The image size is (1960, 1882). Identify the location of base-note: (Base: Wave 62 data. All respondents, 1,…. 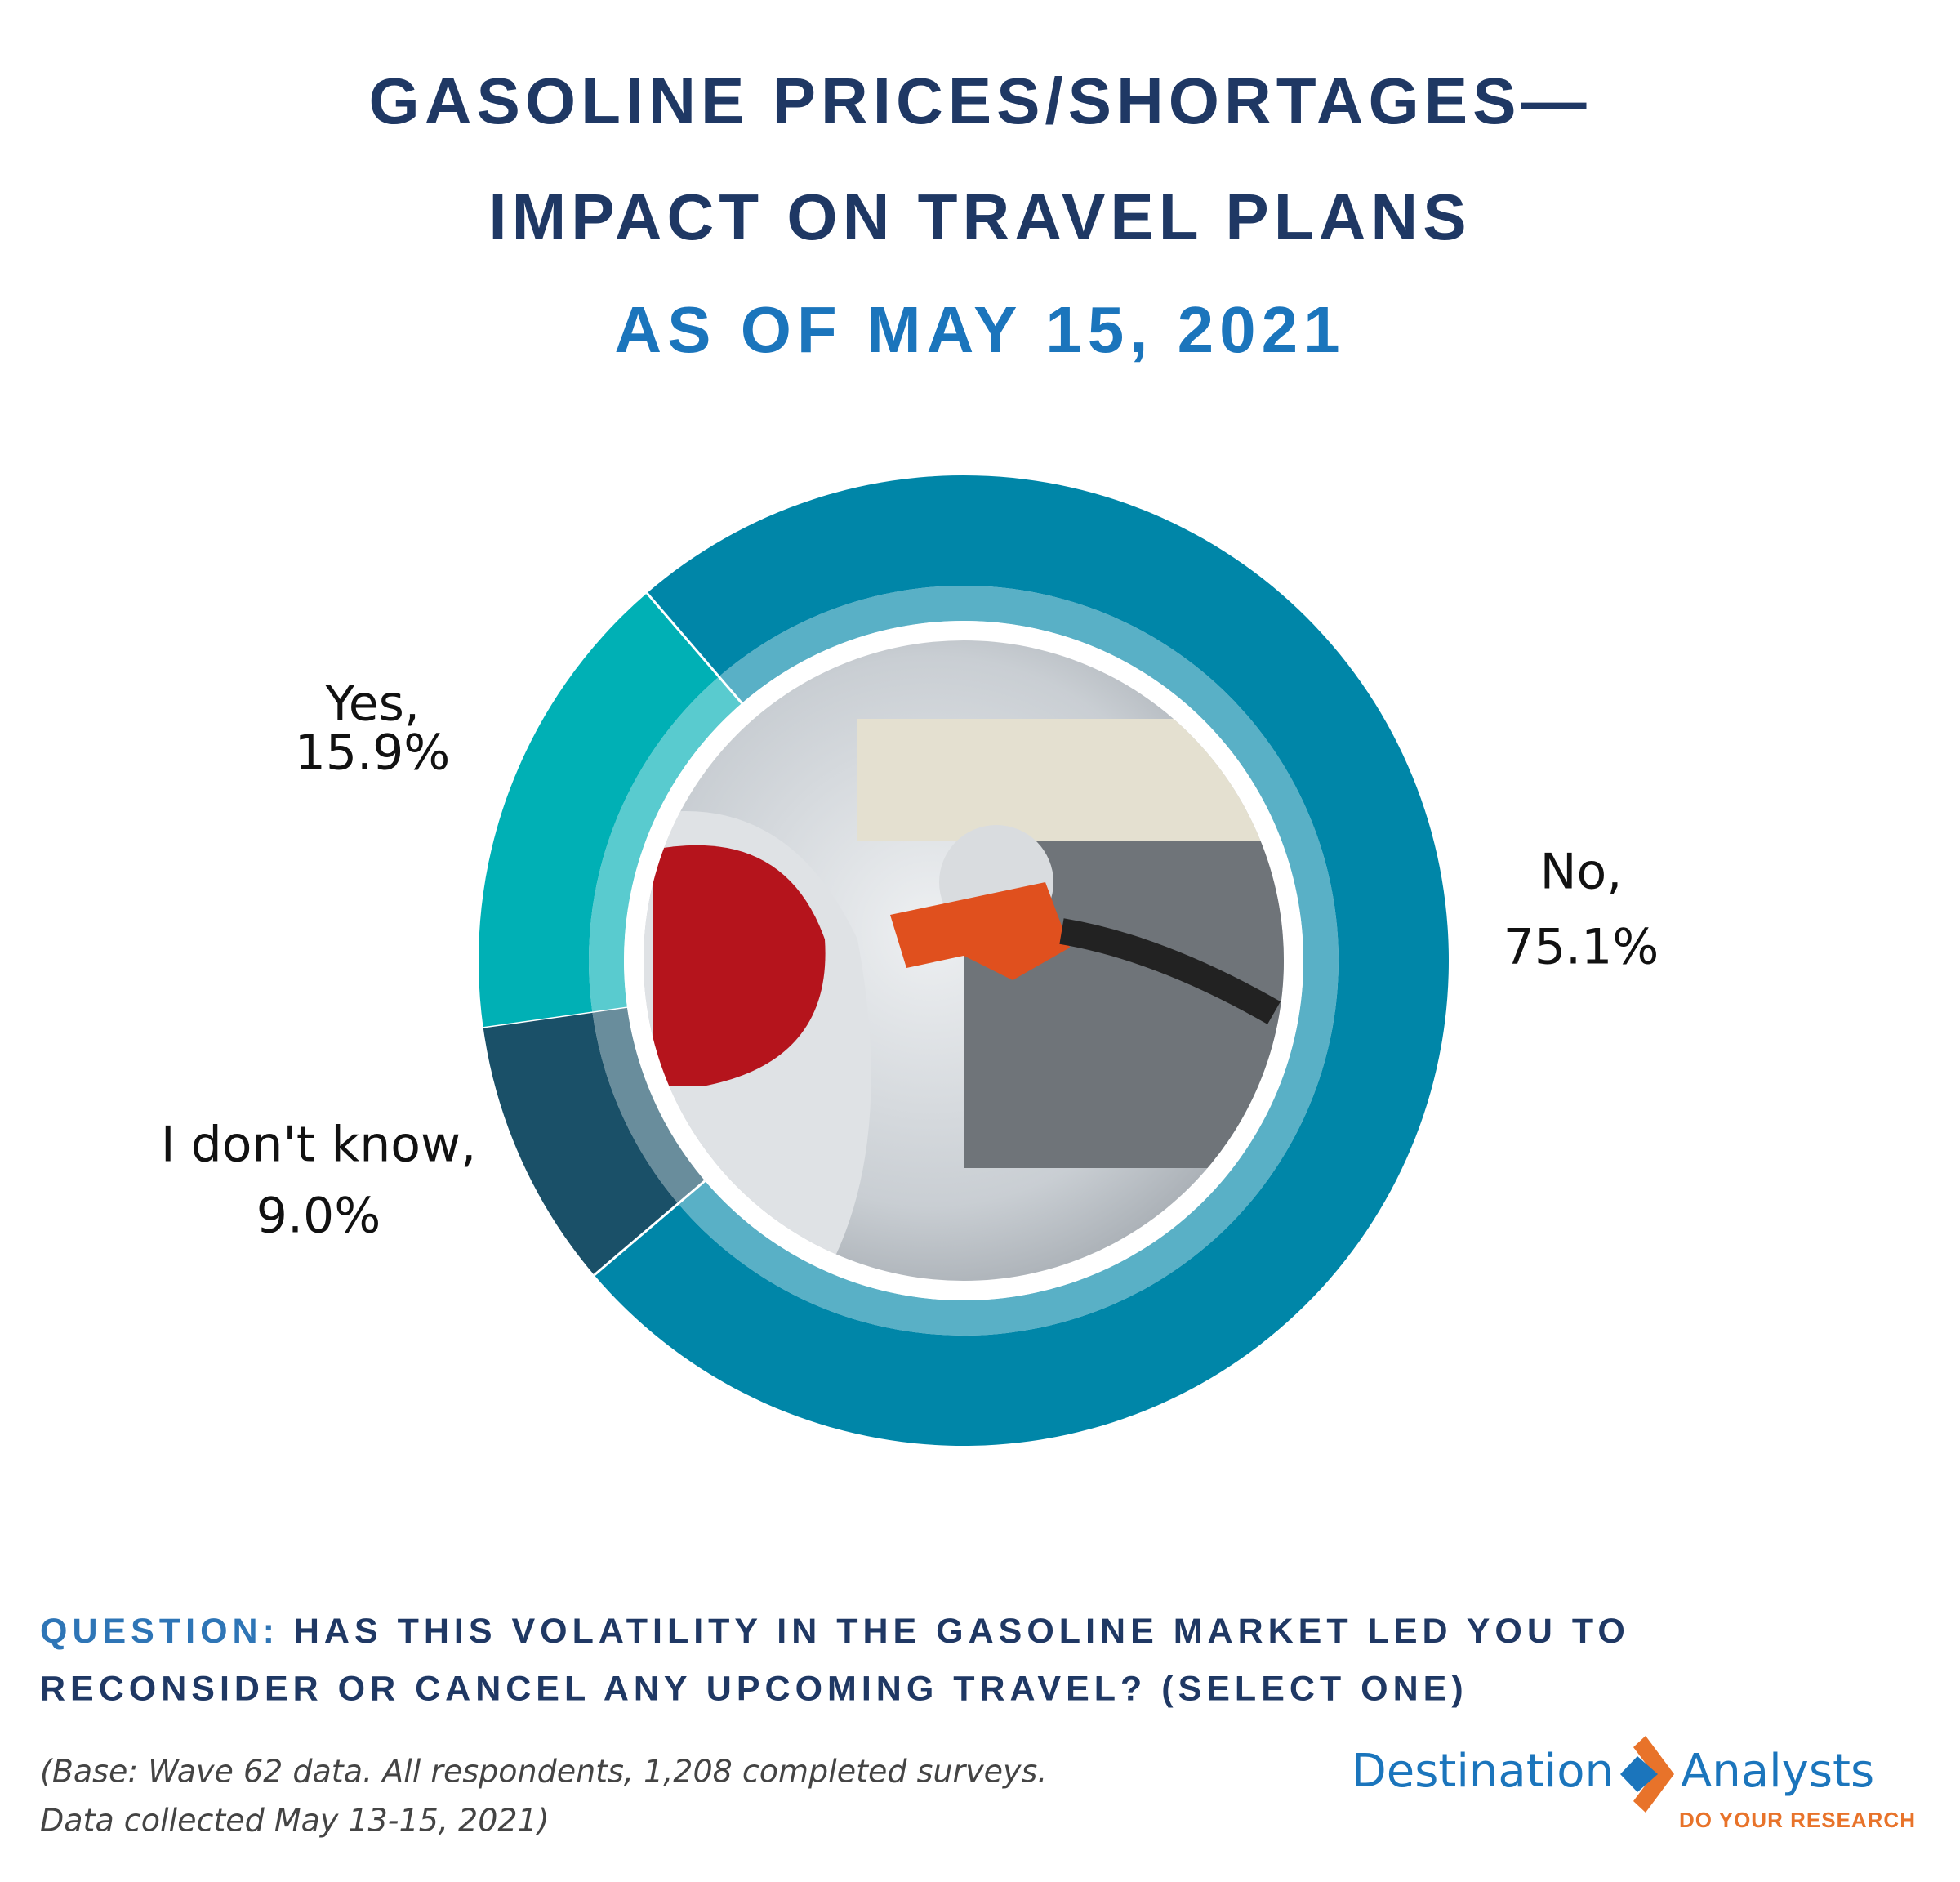
(543, 1772).